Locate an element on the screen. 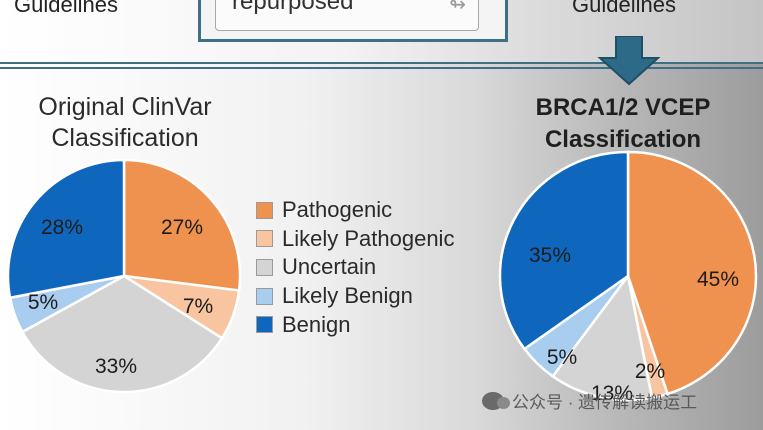 This screenshot has height=430, width=763. repurposed-box: repurposed ↬ is located at coordinates (353, 21).